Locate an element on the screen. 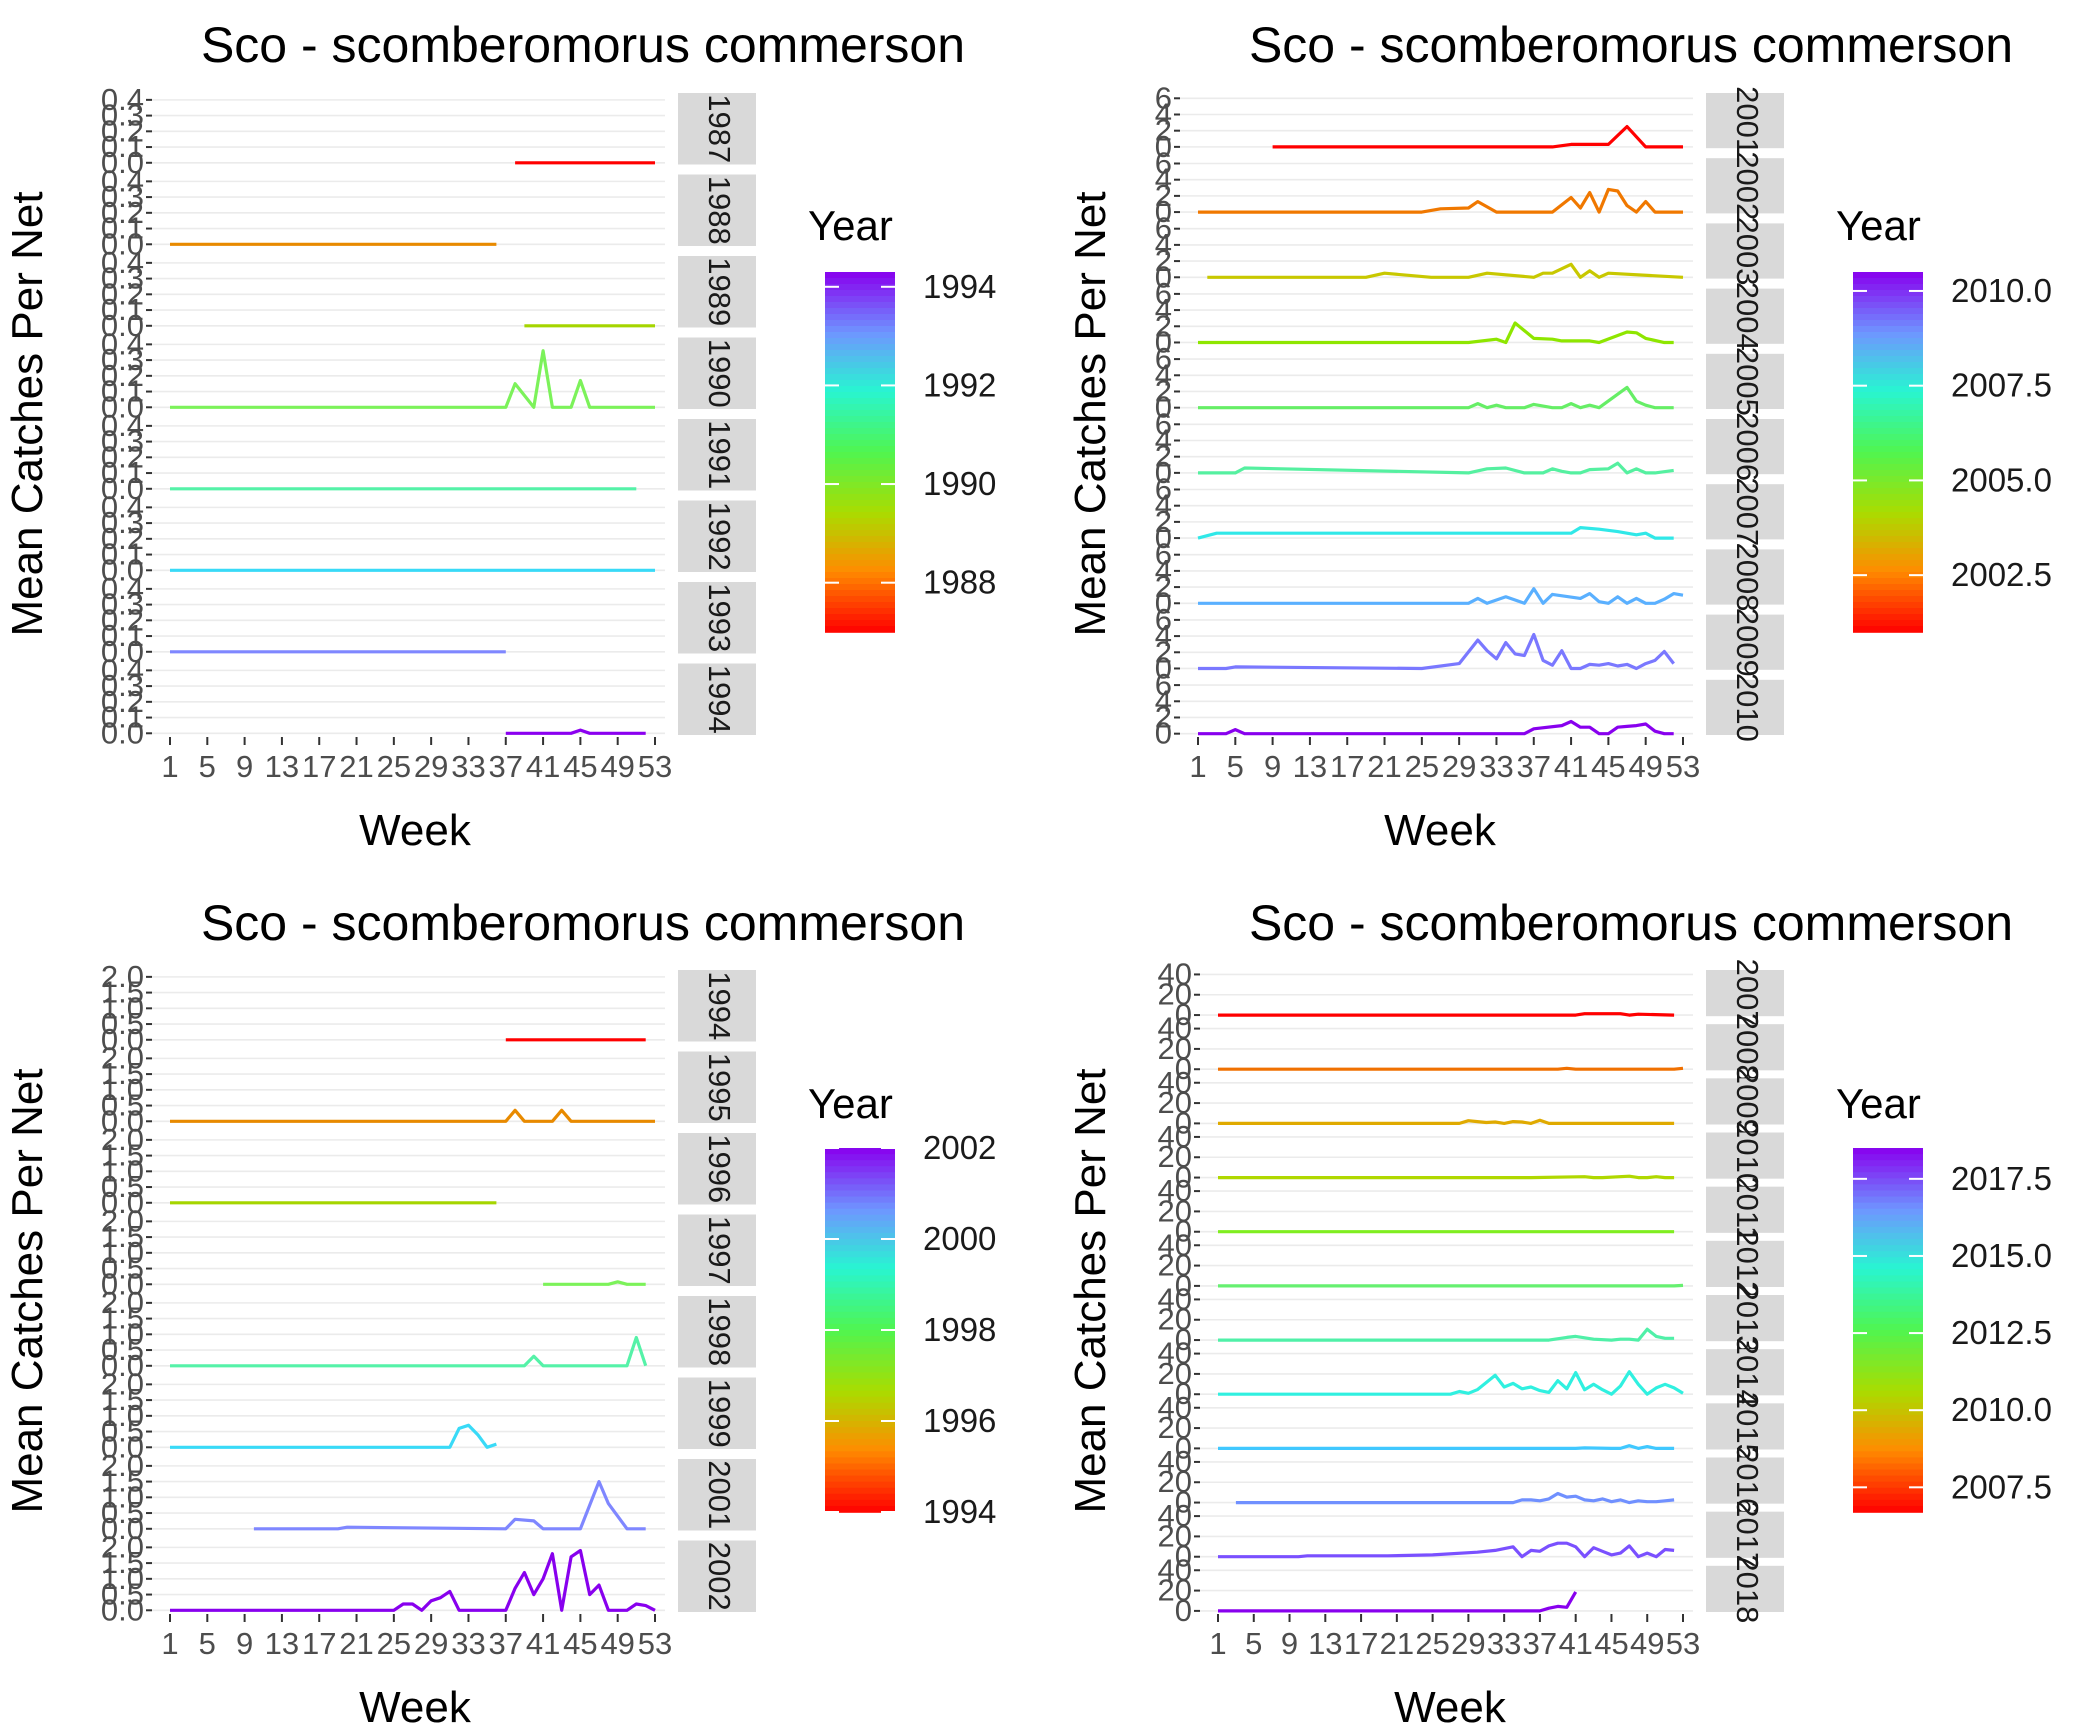 The width and height of the screenshot is (2087, 1734). x-tick-label: 13 is located at coordinates (1310, 766).